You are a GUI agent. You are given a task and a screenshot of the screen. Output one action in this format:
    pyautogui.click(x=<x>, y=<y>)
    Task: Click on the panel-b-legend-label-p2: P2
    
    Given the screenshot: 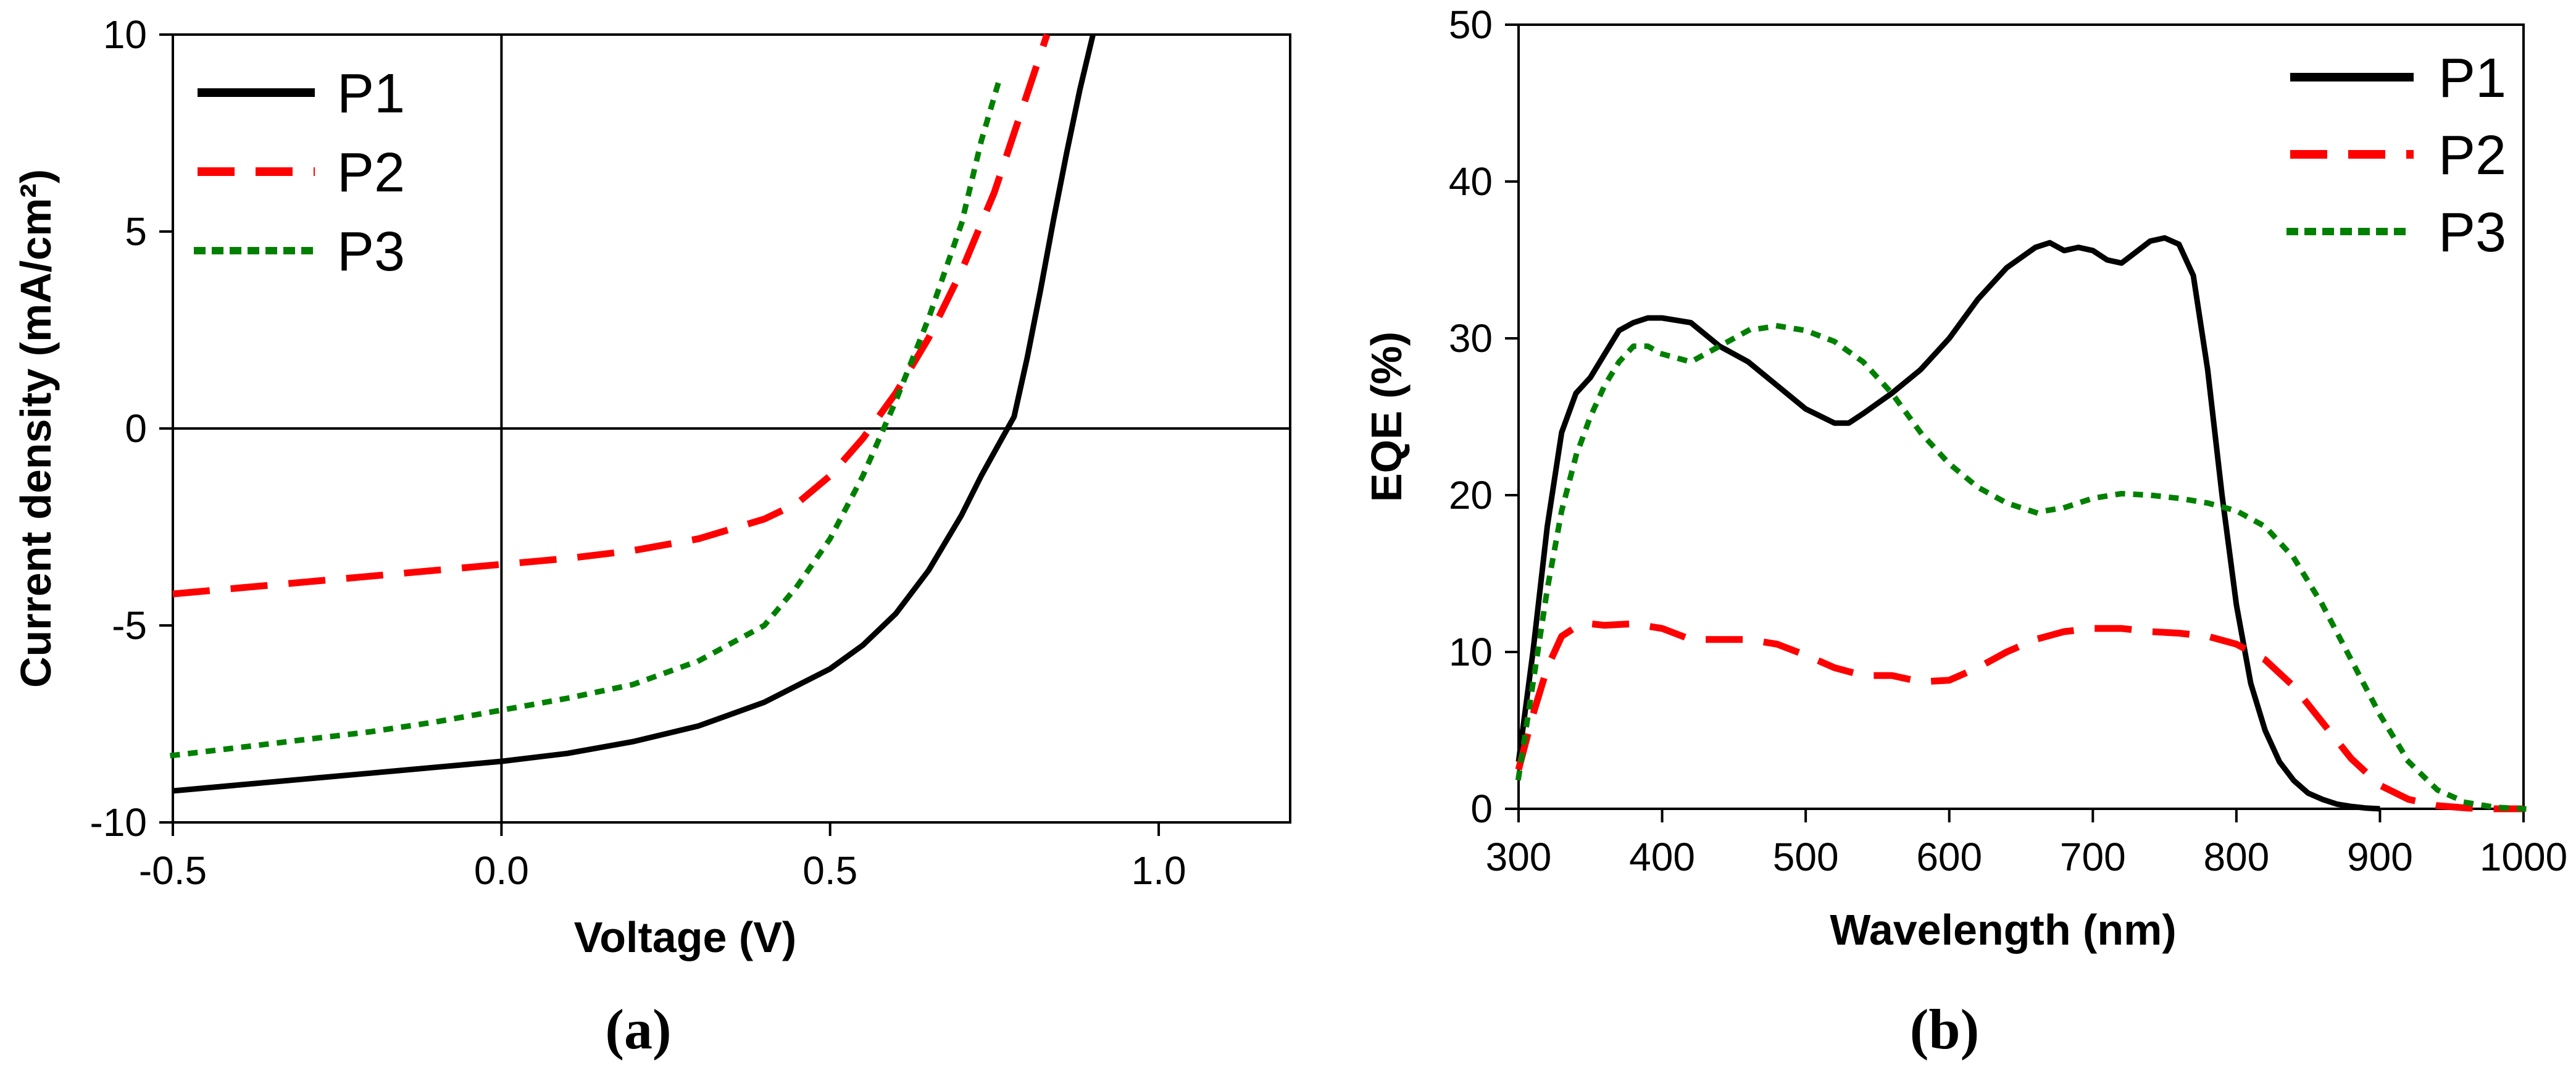 What is the action you would take?
    pyautogui.click(x=2472, y=155)
    